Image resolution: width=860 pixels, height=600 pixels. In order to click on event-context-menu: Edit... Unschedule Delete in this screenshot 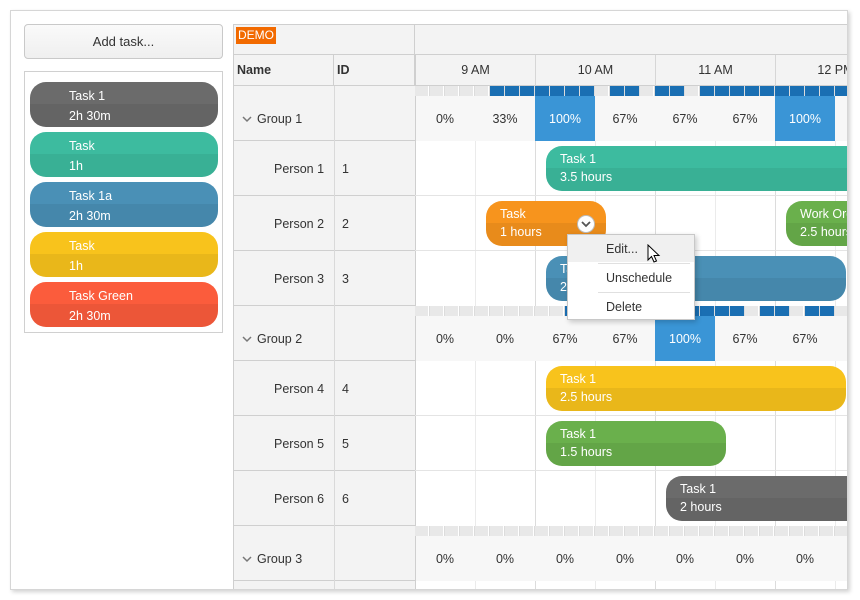, I will do `click(631, 277)`.